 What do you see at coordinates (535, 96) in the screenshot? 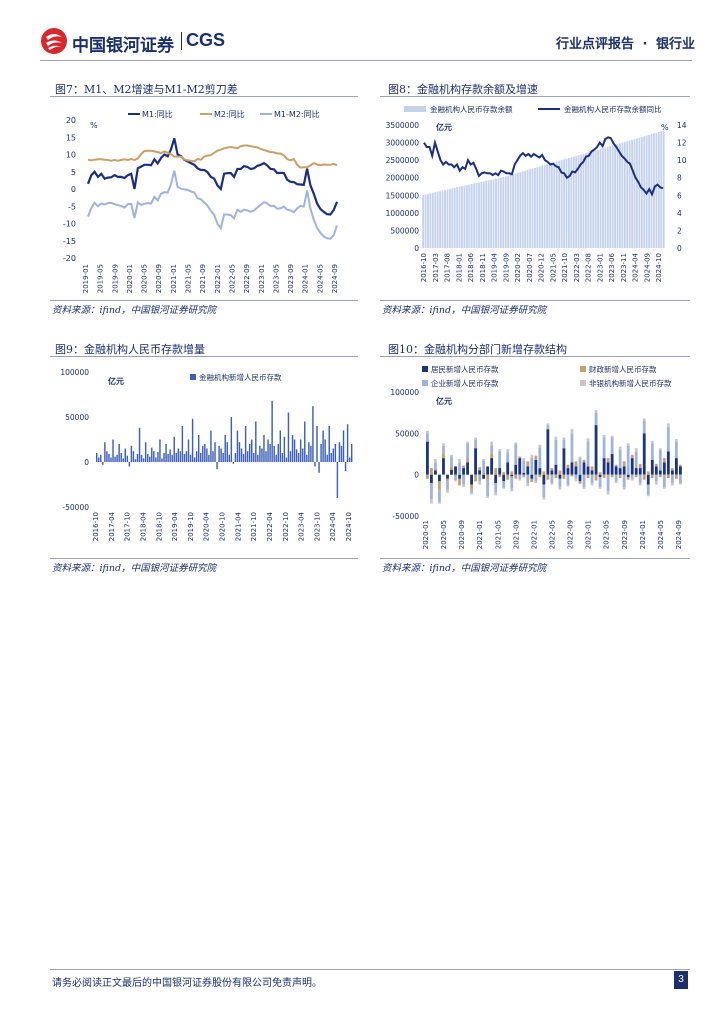
I see `figure-8-title-rule` at bounding box center [535, 96].